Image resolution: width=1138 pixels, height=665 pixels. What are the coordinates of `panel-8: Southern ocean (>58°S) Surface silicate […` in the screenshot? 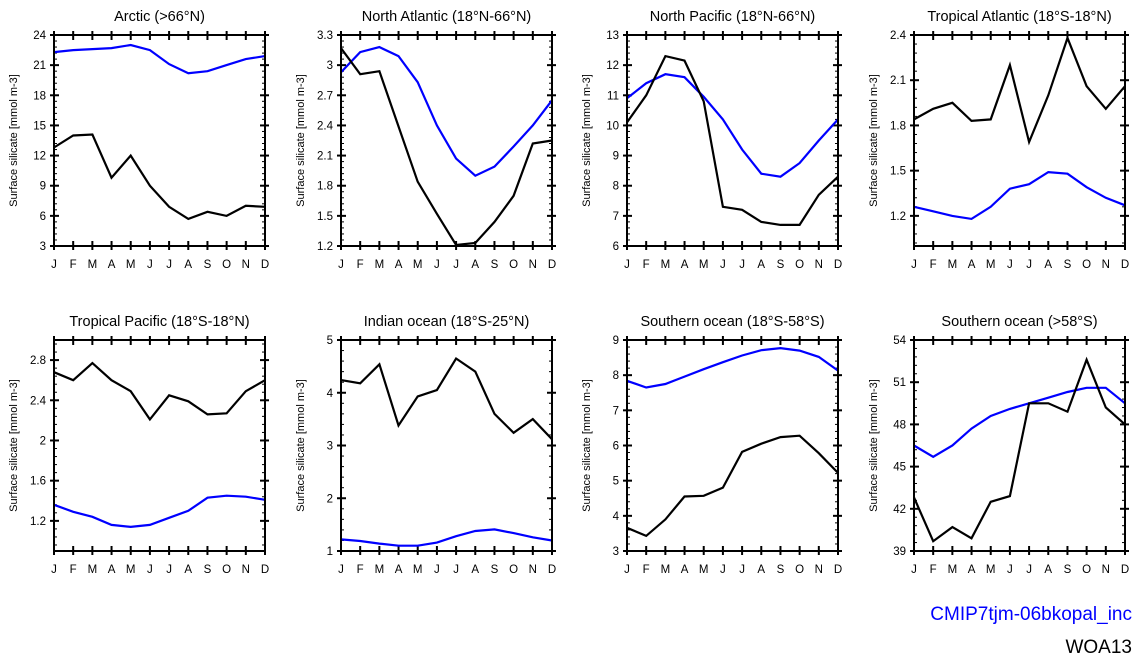 It's located at (998, 445).